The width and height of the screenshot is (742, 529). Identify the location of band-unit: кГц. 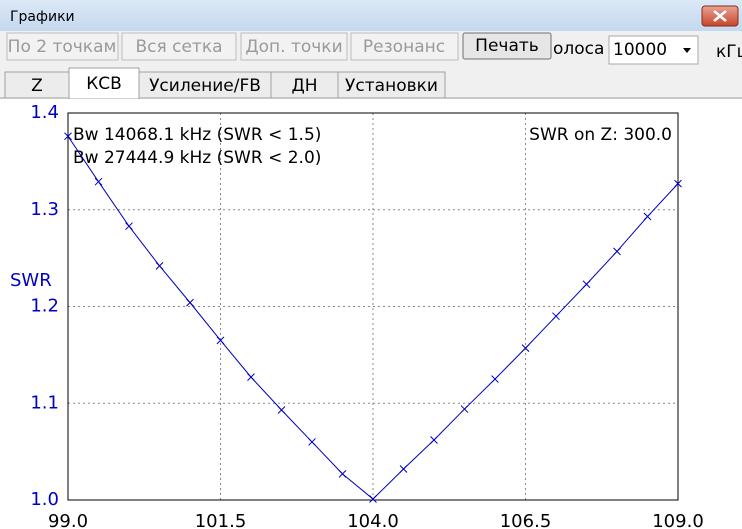
(729, 52).